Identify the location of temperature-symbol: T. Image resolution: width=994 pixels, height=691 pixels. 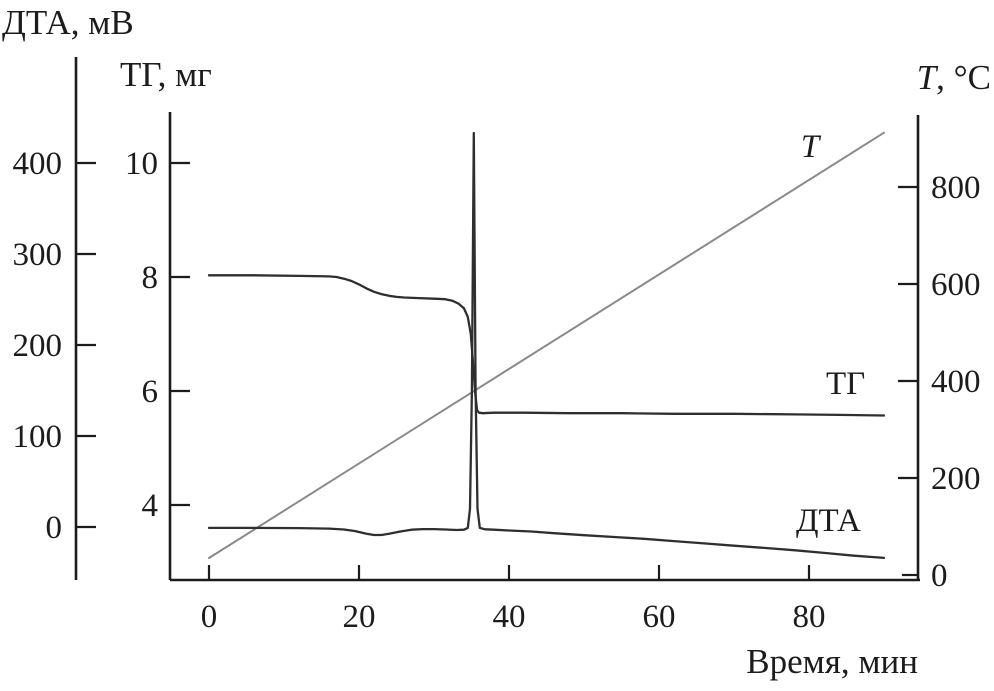
(928, 77).